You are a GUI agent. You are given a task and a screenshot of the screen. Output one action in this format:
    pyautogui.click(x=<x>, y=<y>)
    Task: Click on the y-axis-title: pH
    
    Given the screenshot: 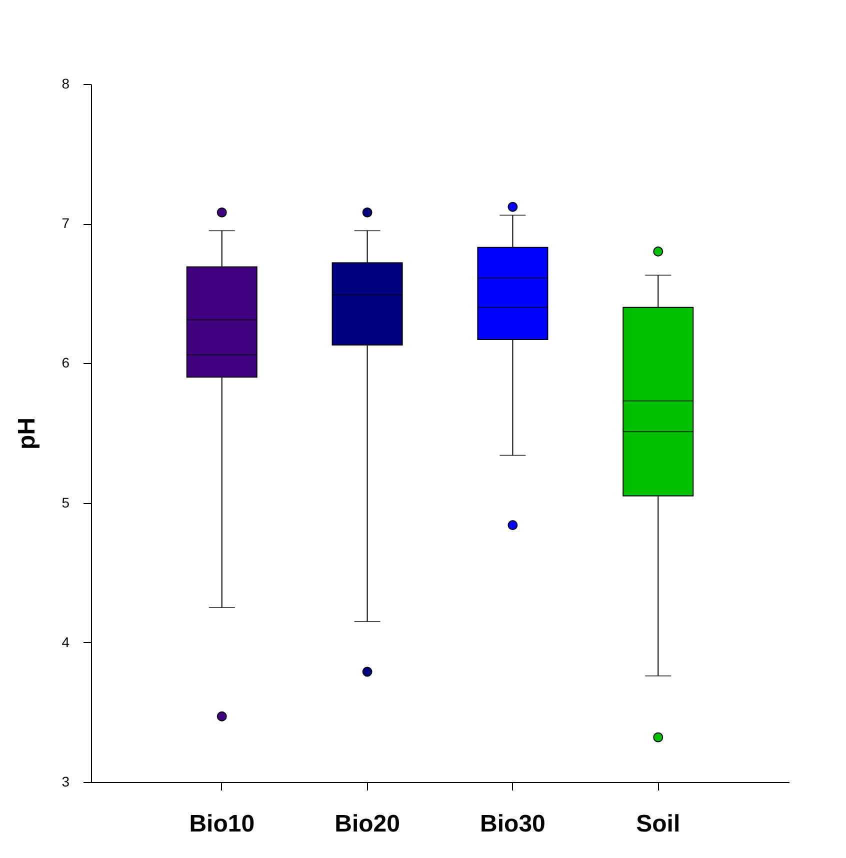 What is the action you would take?
    pyautogui.click(x=27, y=434)
    